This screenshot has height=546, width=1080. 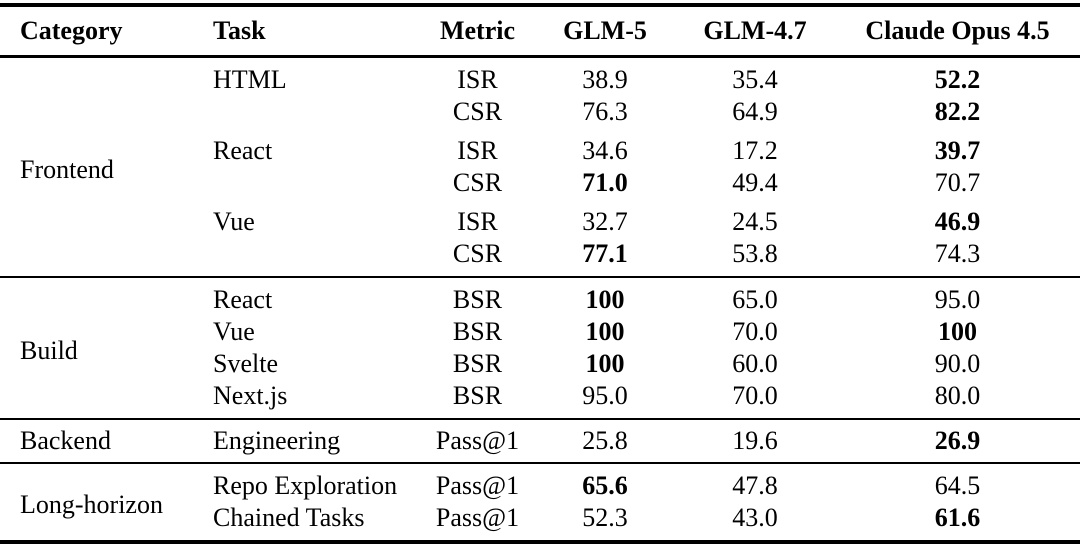 I want to click on score-cell-opus: 74.3, so click(x=957, y=253).